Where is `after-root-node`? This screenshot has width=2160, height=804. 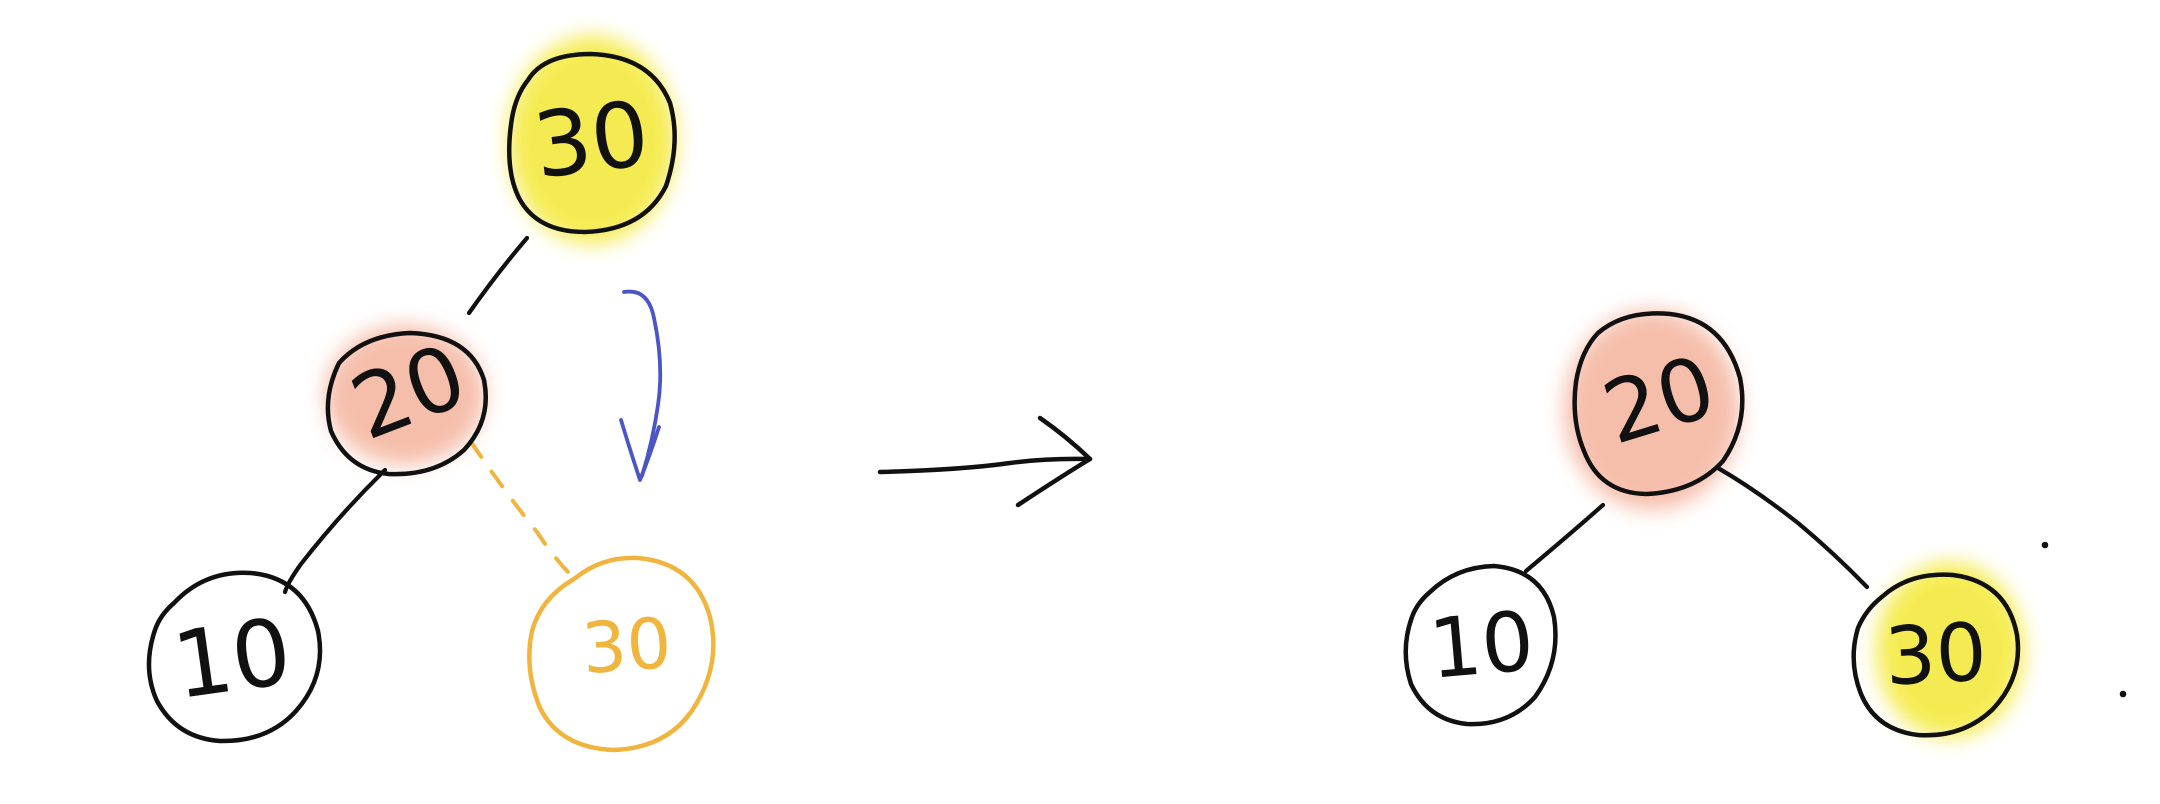 after-root-node is located at coordinates (1658, 404).